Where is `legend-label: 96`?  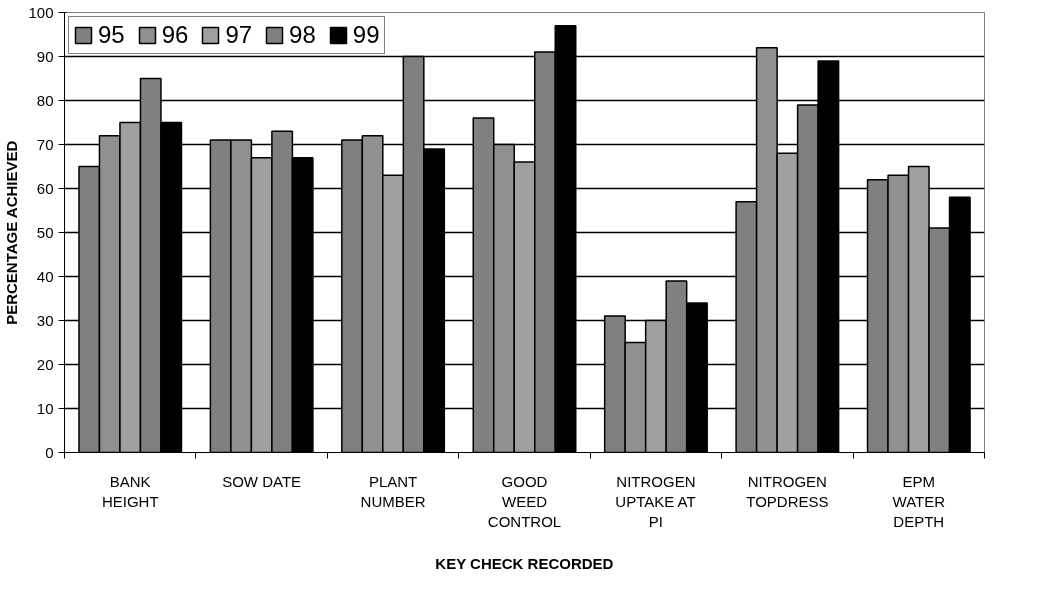 legend-label: 96 is located at coordinates (175, 35).